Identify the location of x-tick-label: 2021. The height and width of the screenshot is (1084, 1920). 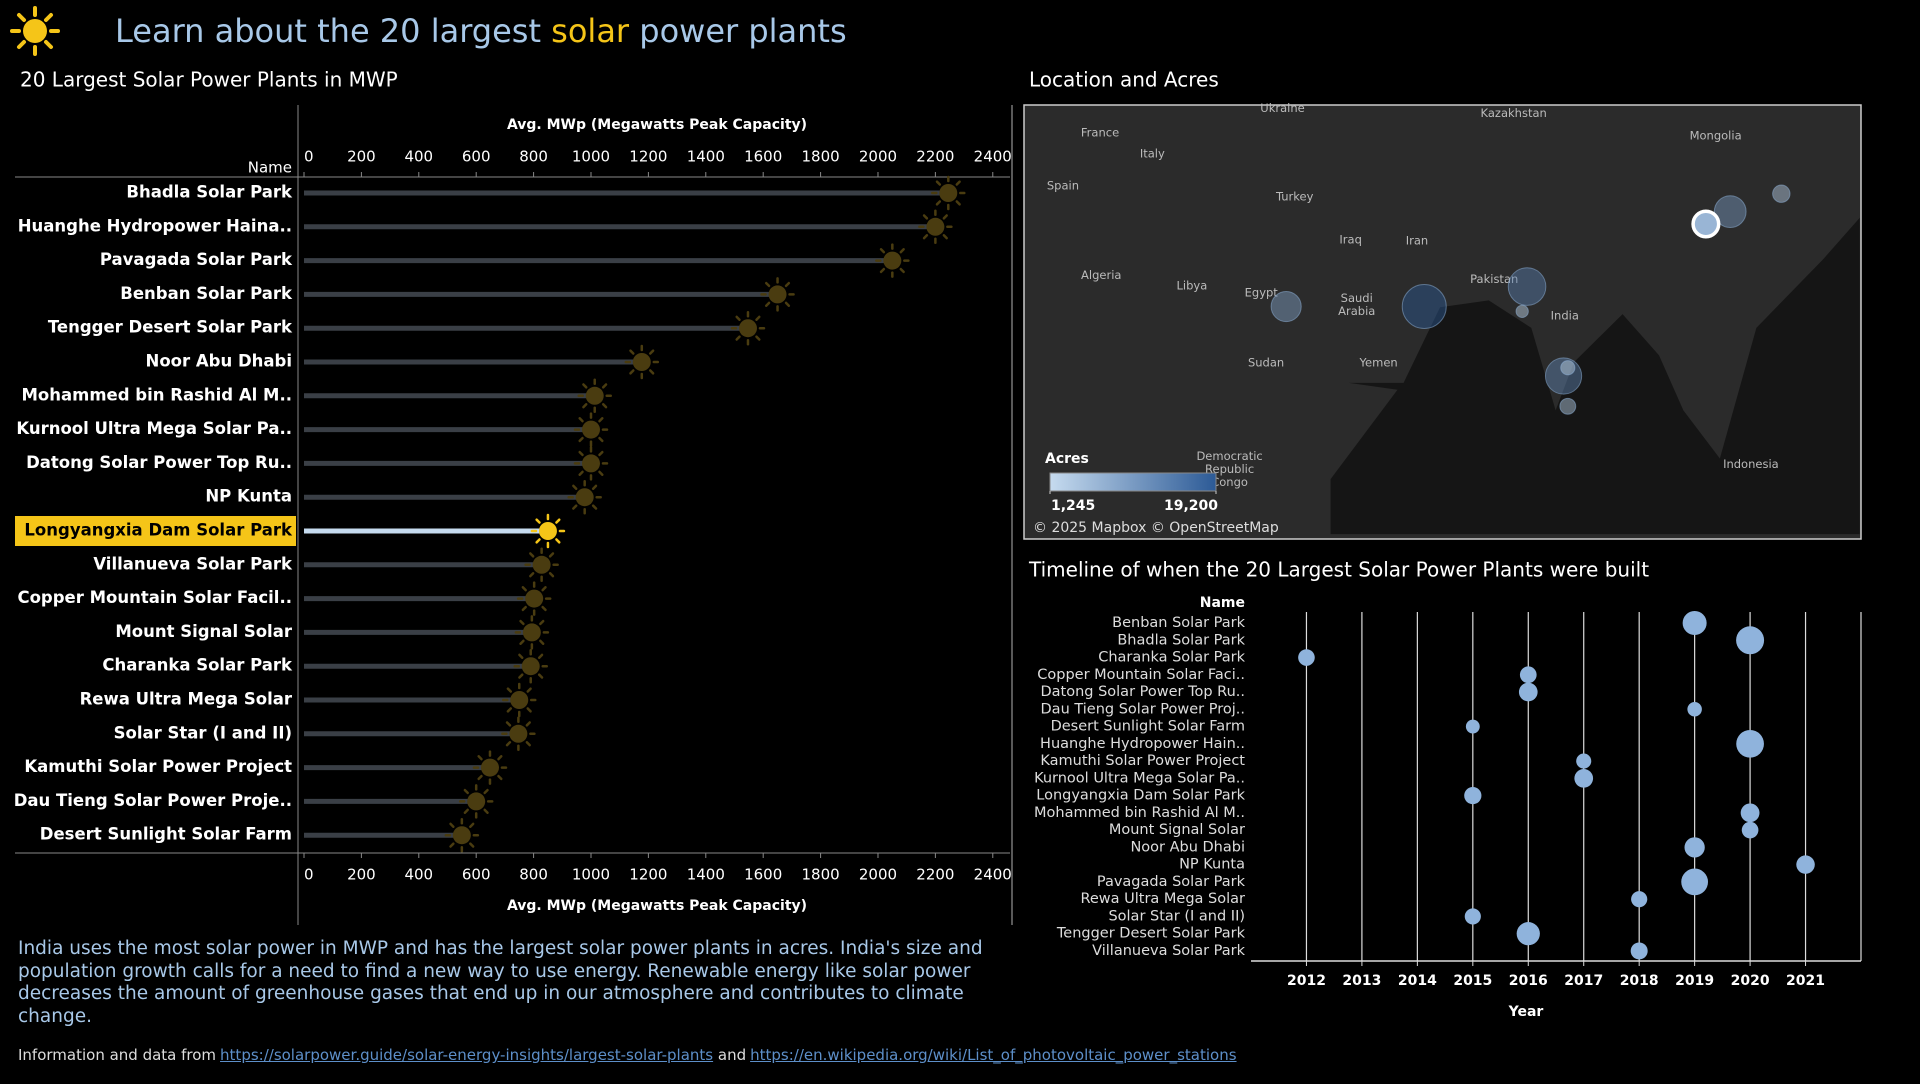
(1805, 981).